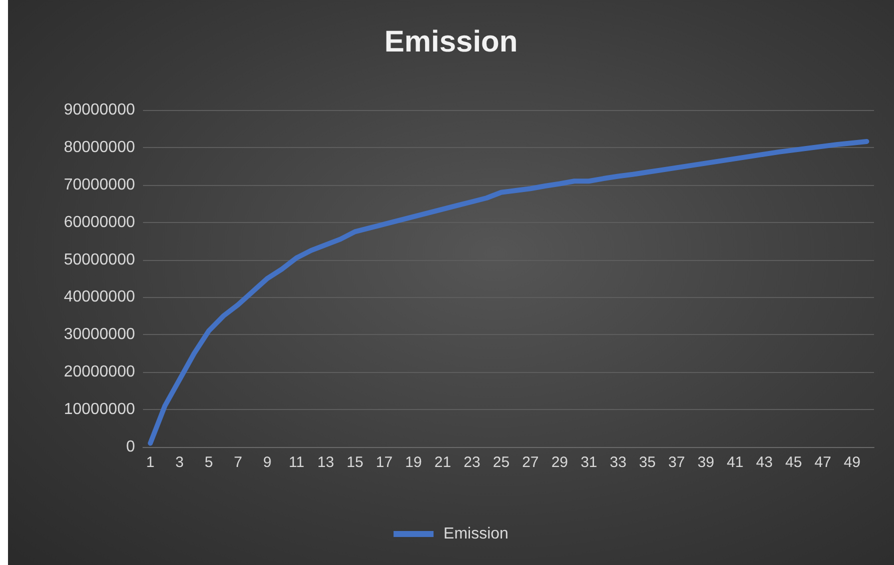 This screenshot has height=565, width=894. What do you see at coordinates (150, 462) in the screenshot?
I see `x-tick-label: 1` at bounding box center [150, 462].